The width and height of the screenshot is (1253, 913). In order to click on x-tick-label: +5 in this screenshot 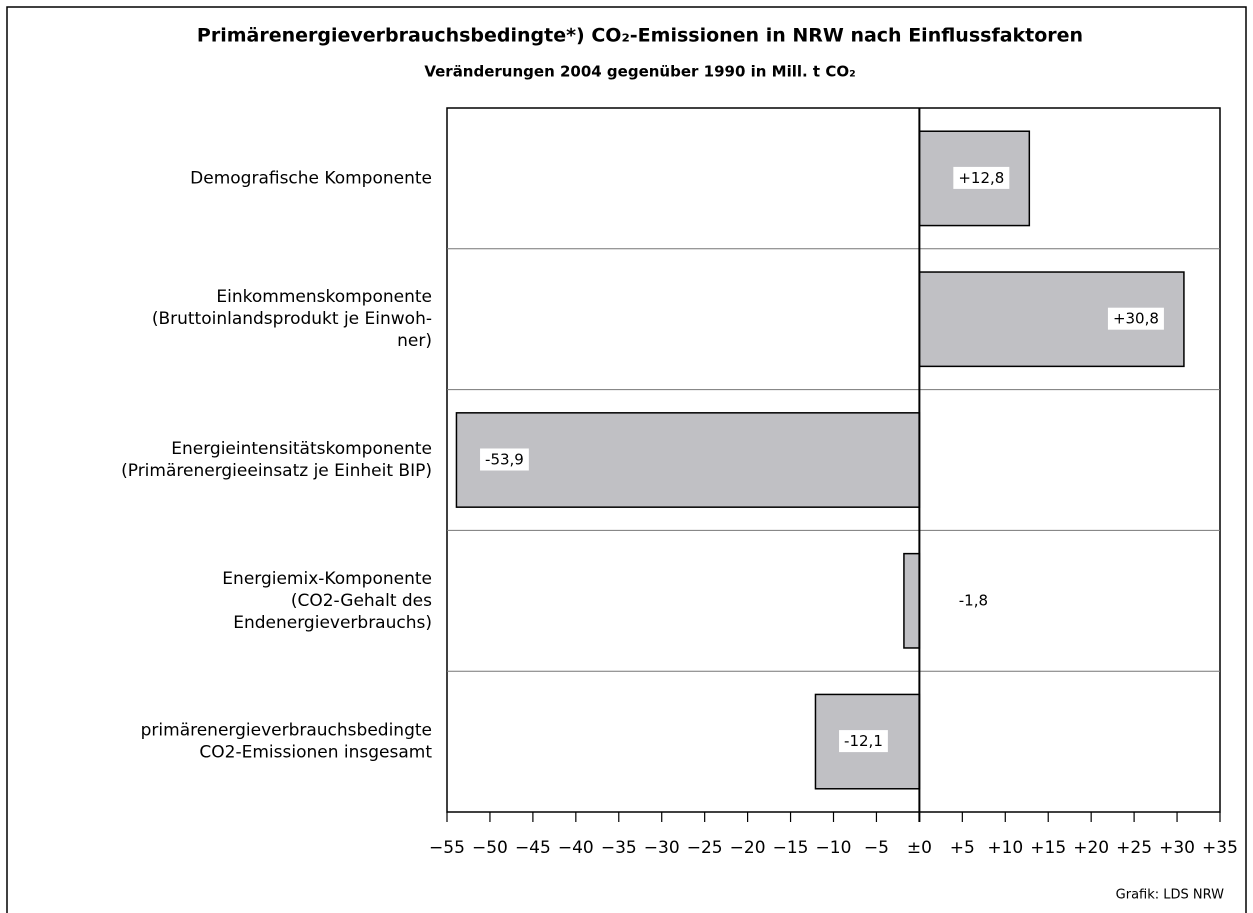, I will do `click(962, 848)`.